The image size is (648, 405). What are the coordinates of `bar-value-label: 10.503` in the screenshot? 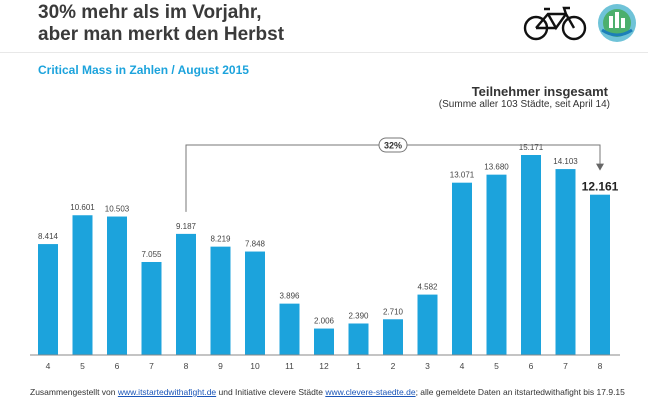 It's located at (117, 209).